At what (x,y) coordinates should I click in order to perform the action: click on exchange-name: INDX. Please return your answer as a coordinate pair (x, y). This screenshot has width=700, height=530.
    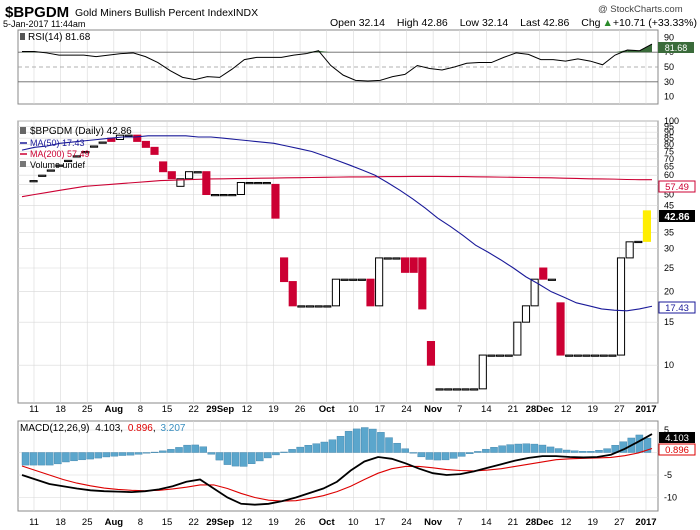
    Looking at the image, I should click on (245, 13).